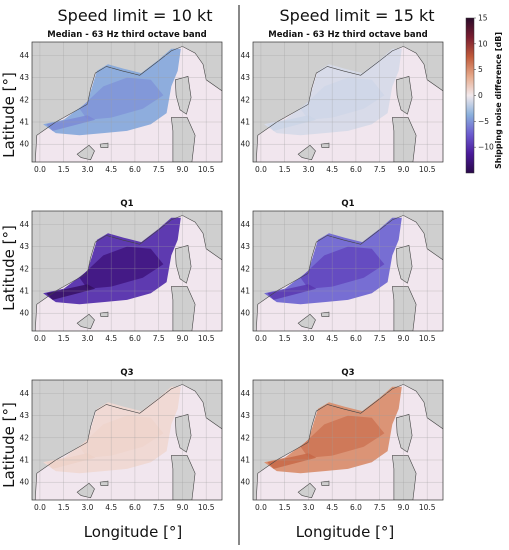  What do you see at coordinates (345, 532) in the screenshot?
I see `xlabel-right: Longitude [°]` at bounding box center [345, 532].